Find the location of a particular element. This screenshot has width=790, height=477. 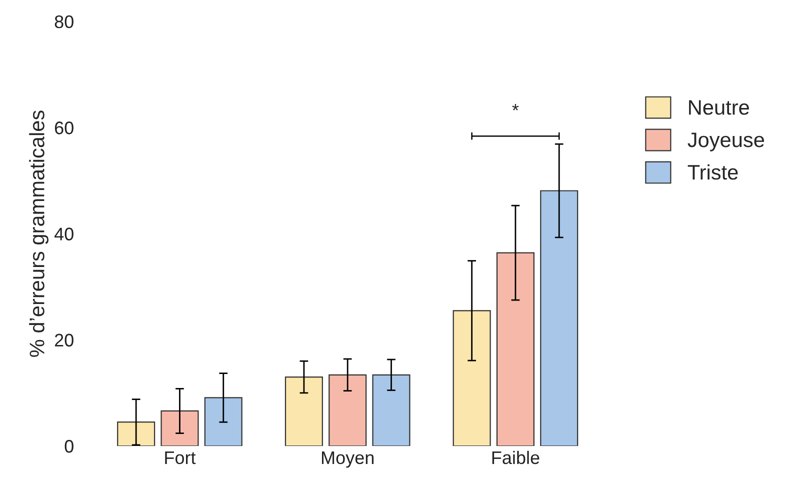

x-tick-label: Fort is located at coordinates (180, 458).